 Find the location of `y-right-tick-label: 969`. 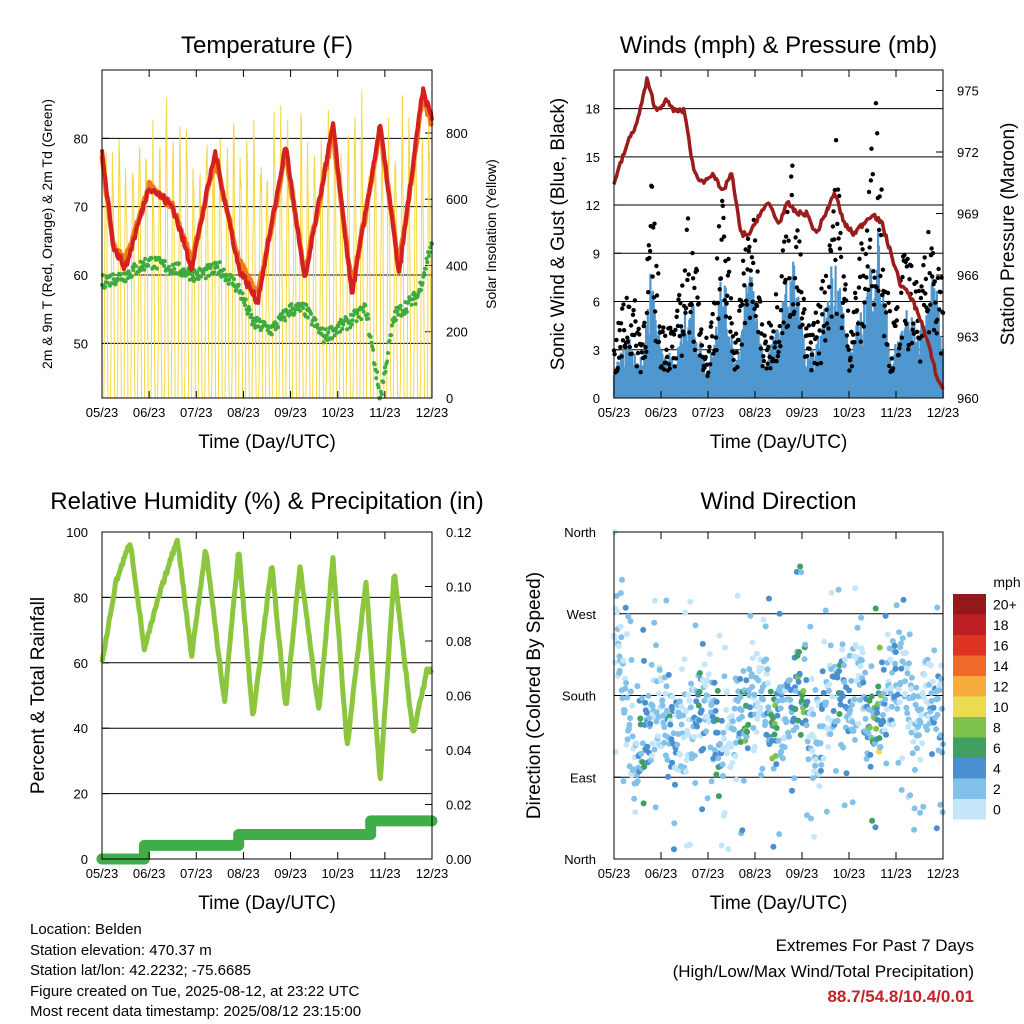

y-right-tick-label: 969 is located at coordinates (968, 214).